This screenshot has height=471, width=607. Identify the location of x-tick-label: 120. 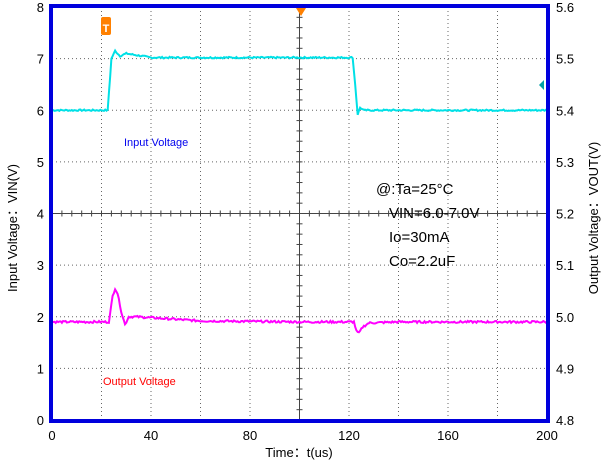
(349, 435).